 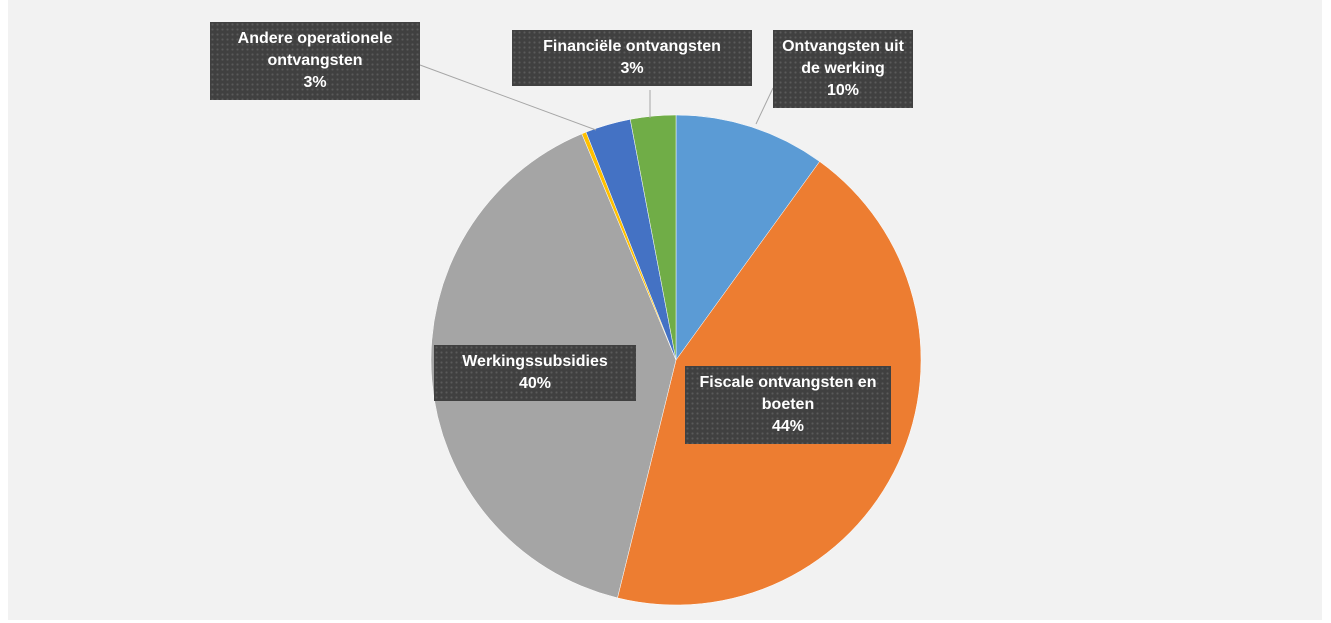 I want to click on label-name: Andere operationele ontvangsten, so click(x=315, y=49).